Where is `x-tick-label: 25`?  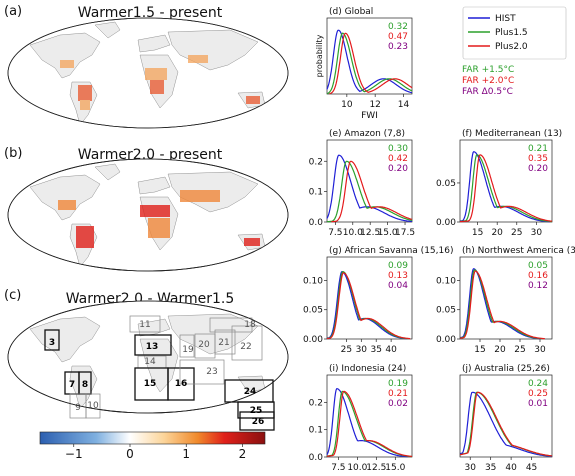 x-tick-label: 25 is located at coordinates (516, 233).